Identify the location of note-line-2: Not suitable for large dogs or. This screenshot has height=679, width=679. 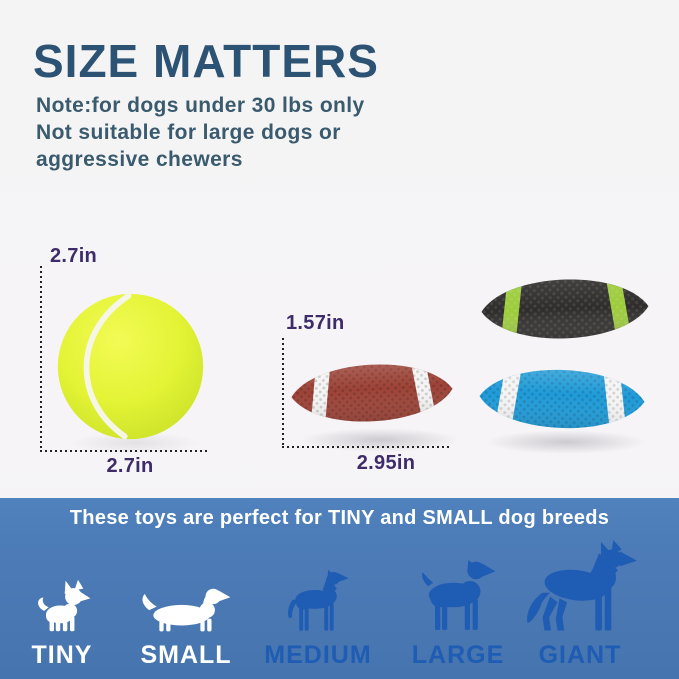
(188, 132).